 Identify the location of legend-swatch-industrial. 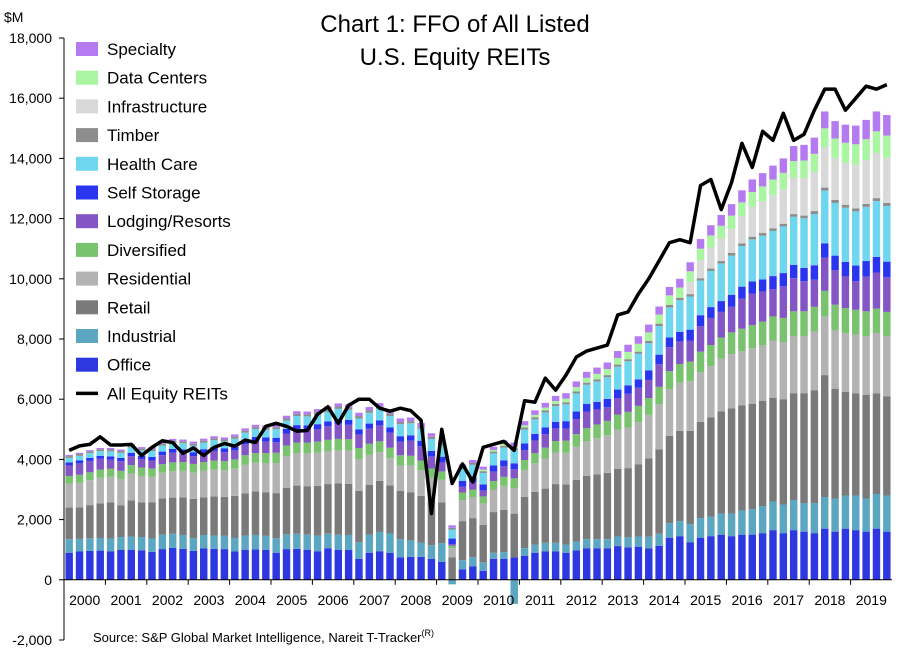
(87, 336).